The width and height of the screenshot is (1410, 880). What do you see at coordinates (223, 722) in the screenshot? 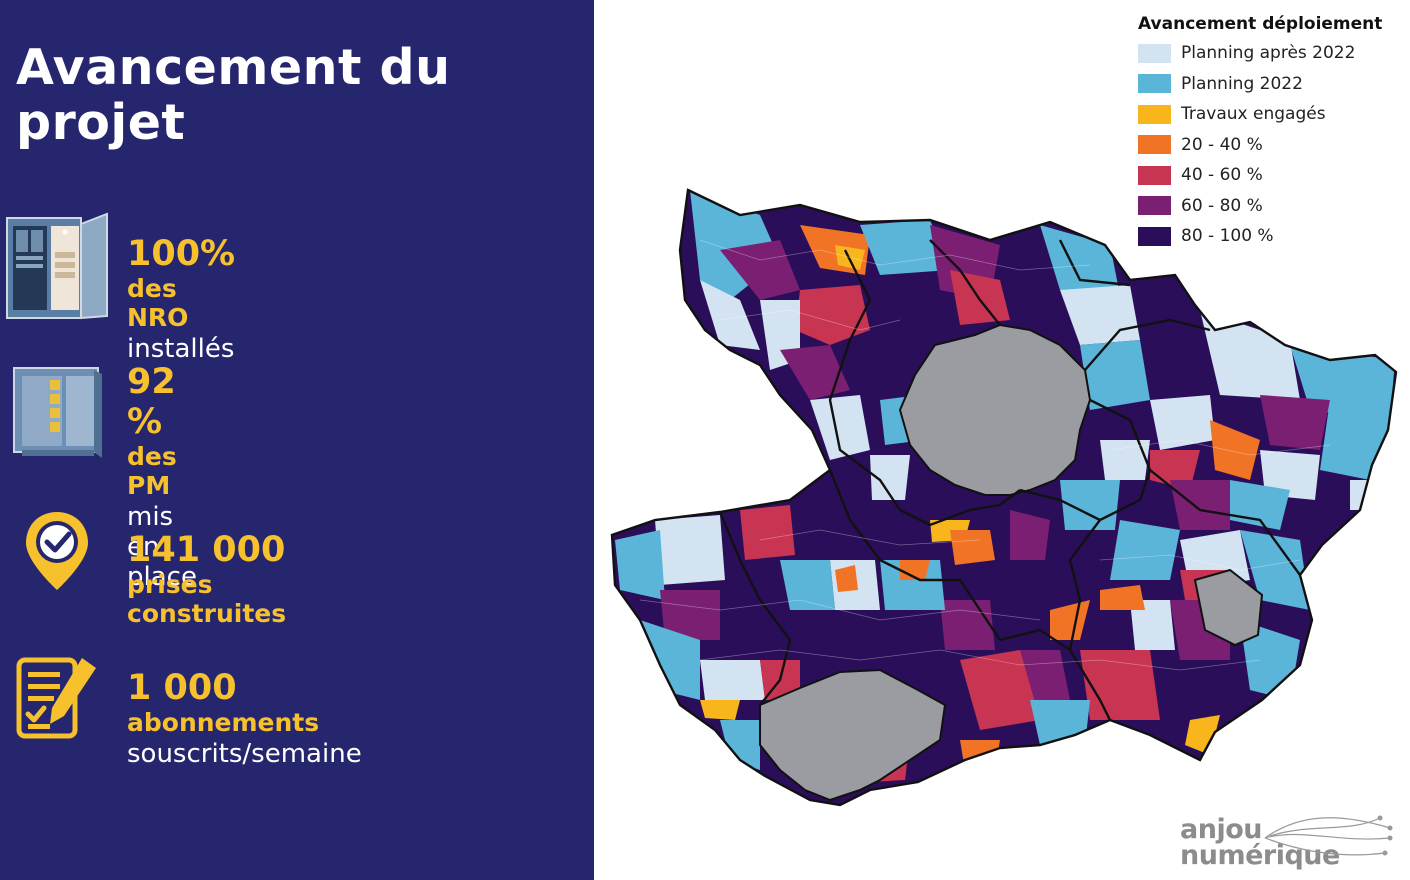
I see `stat-abonnements-label: abonnements` at bounding box center [223, 722].